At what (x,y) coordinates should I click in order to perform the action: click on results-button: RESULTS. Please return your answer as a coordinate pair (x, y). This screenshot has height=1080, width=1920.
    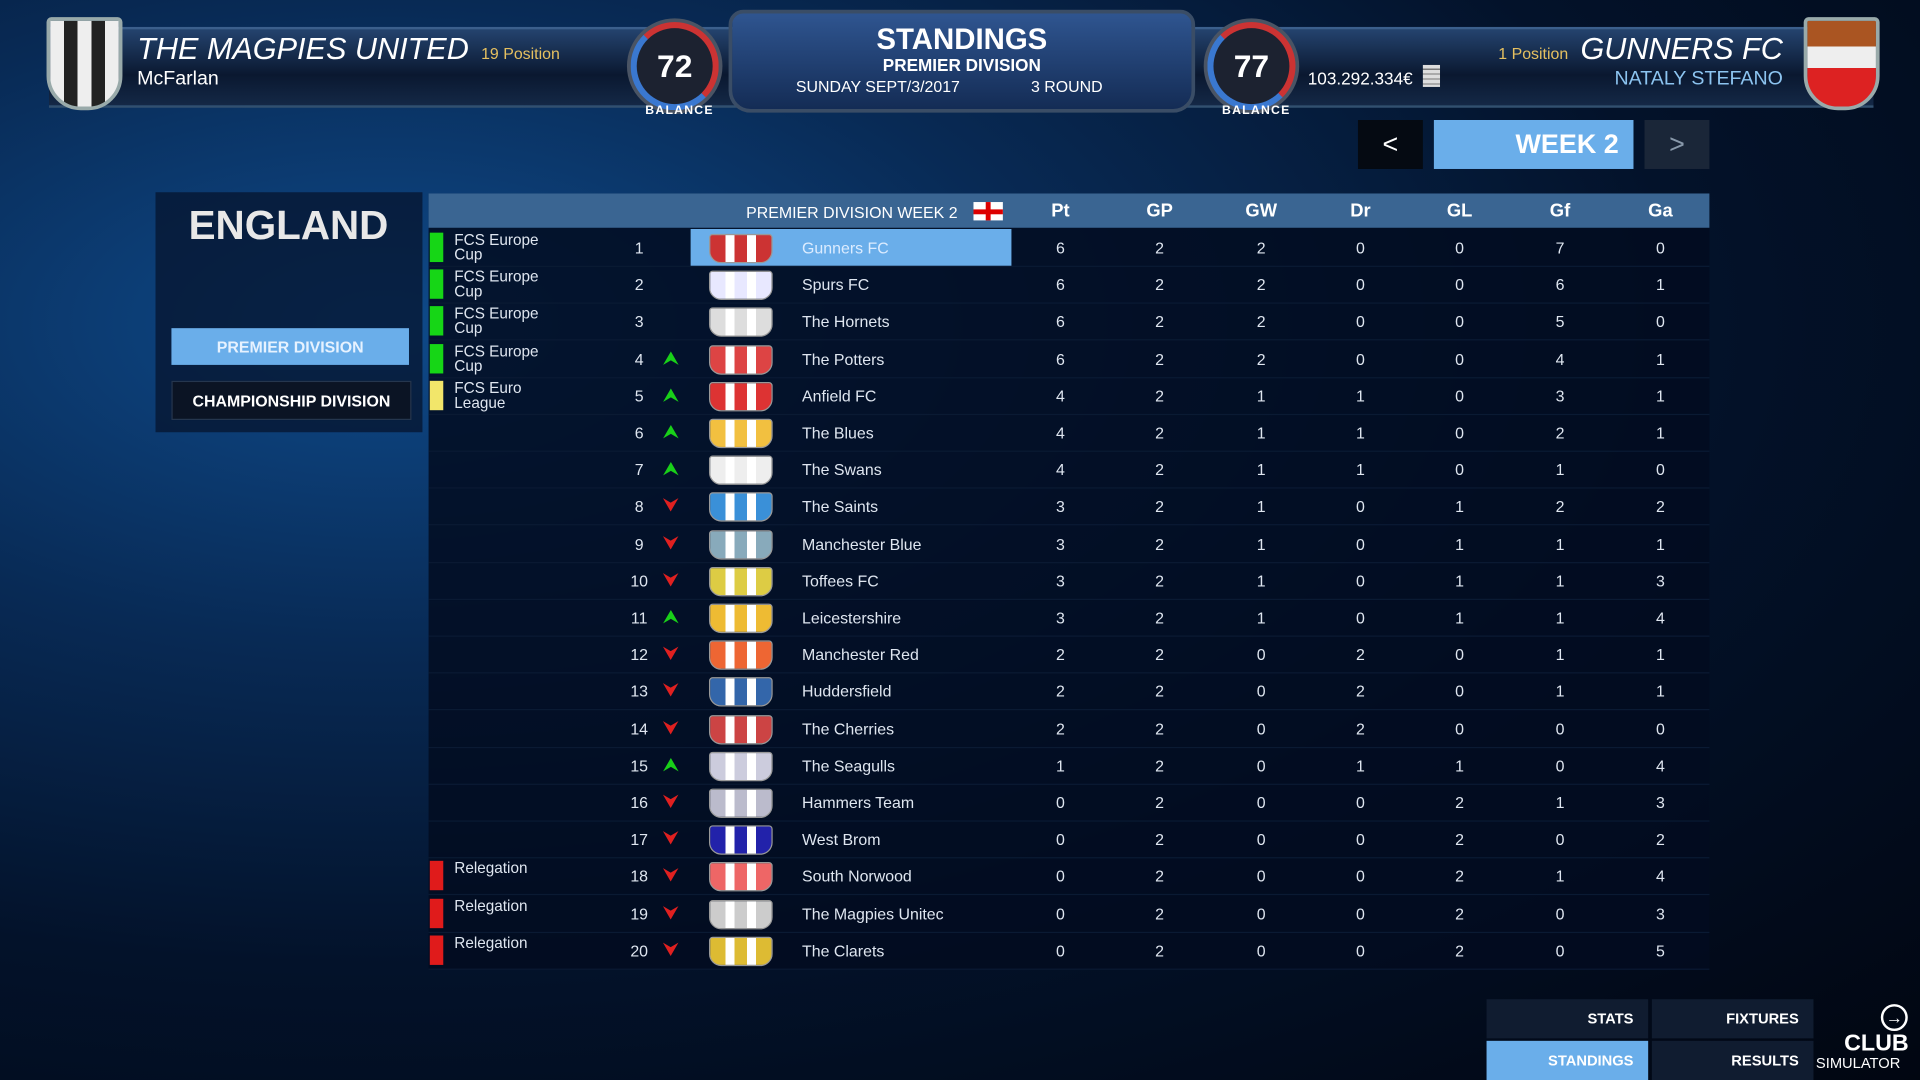
    Looking at the image, I should click on (1732, 1060).